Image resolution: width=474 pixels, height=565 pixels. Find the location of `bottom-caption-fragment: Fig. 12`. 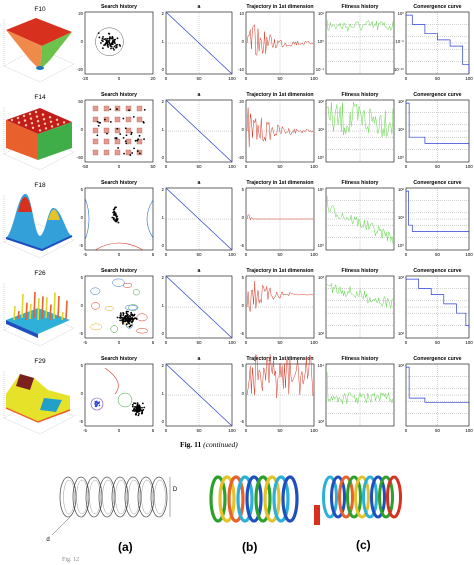

bottom-caption-fragment: Fig. 12 is located at coordinates (71, 560).